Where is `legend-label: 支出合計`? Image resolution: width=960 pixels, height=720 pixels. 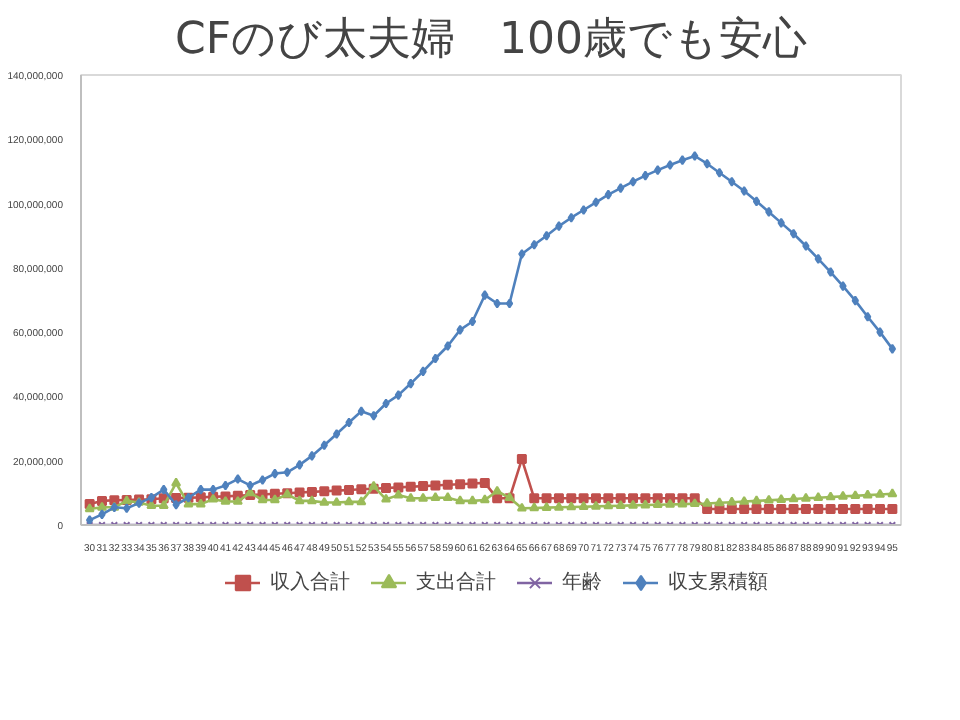 legend-label: 支出合計 is located at coordinates (456, 582).